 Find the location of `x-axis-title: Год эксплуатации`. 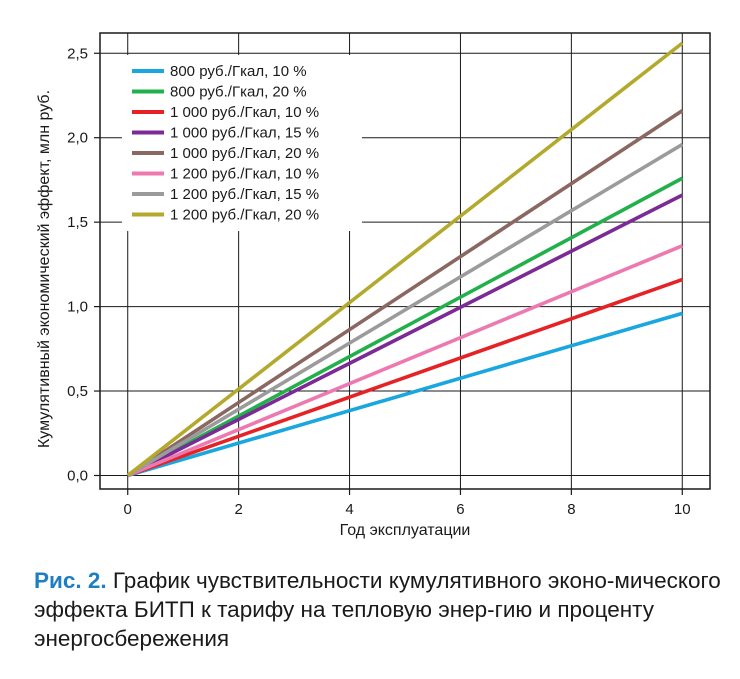

x-axis-title: Год эксплуатации is located at coordinates (405, 530).